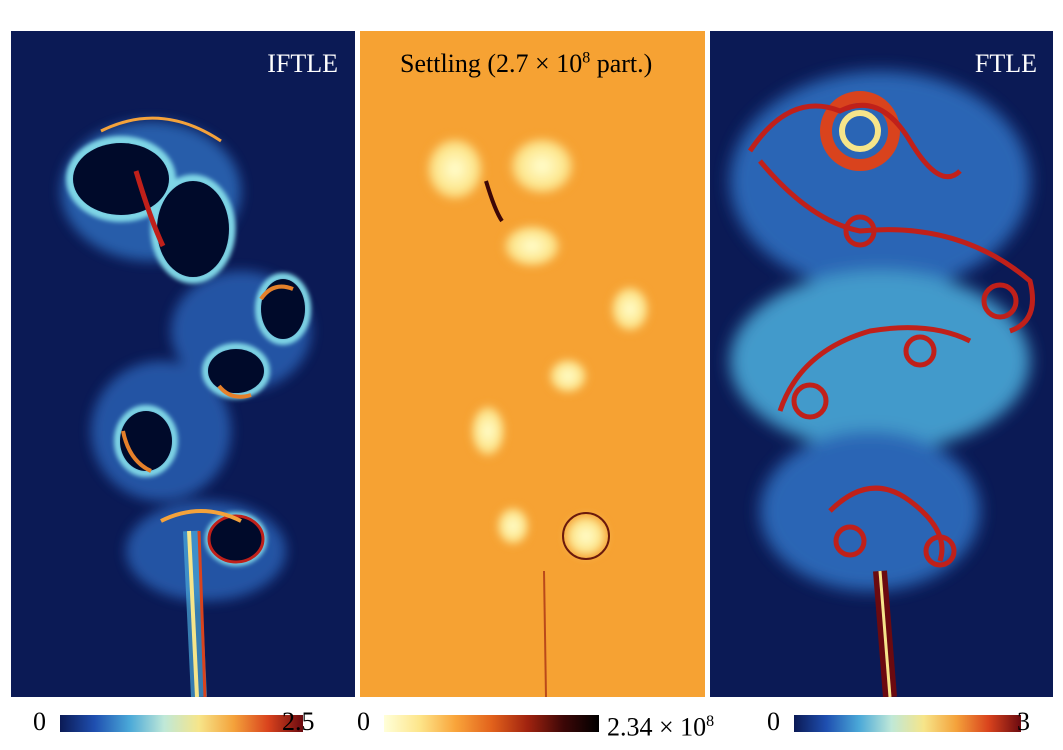 The width and height of the screenshot is (1063, 750). What do you see at coordinates (657, 727) in the screenshot?
I see `settling-colorbar-max-text: 2.34 × 10` at bounding box center [657, 727].